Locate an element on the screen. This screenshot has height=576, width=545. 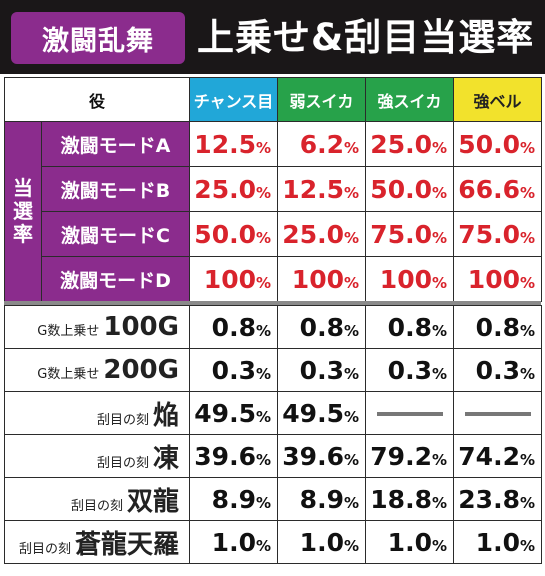
col-chance-header: チャンス目 is located at coordinates (234, 99).